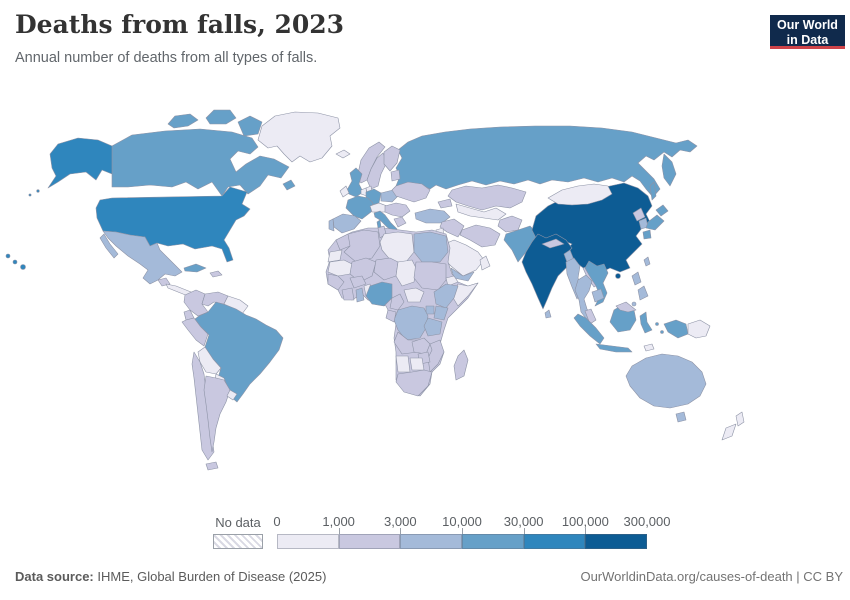 Image resolution: width=850 pixels, height=600 pixels. I want to click on country-iran, so click(480, 236).